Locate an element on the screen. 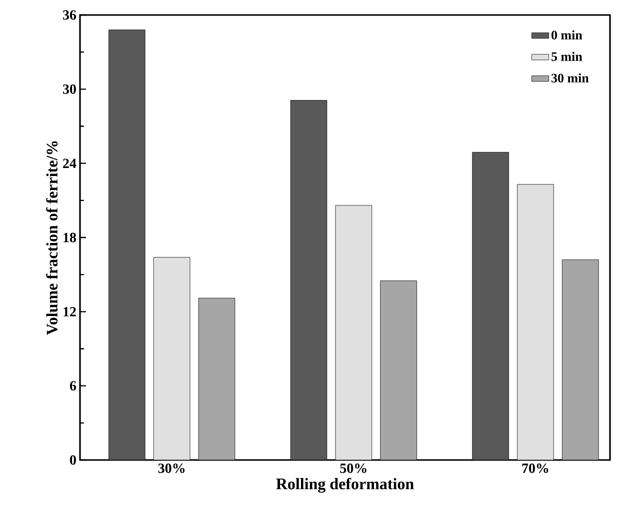  x-axis-title: Rolling deformation is located at coordinates (345, 485).